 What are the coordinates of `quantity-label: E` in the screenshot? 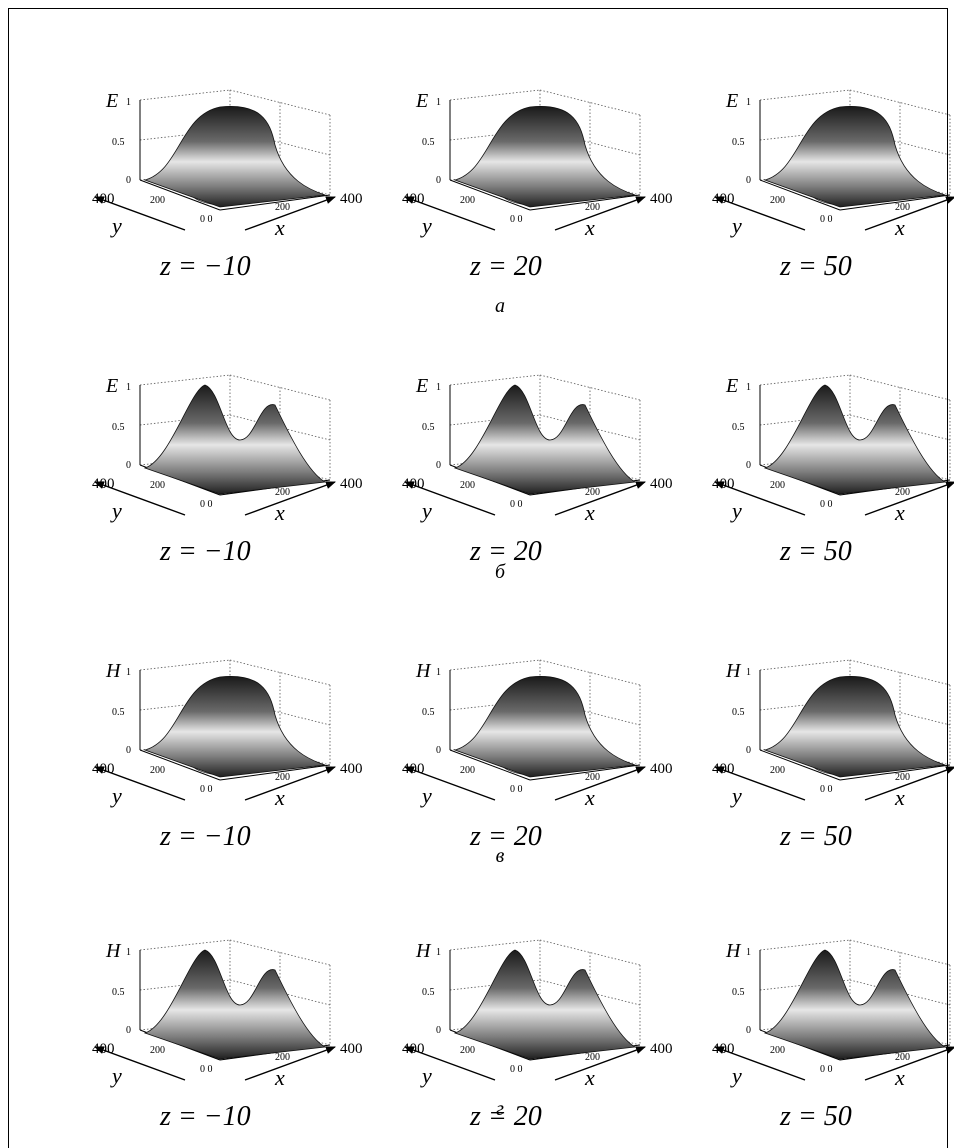 It's located at (421, 101).